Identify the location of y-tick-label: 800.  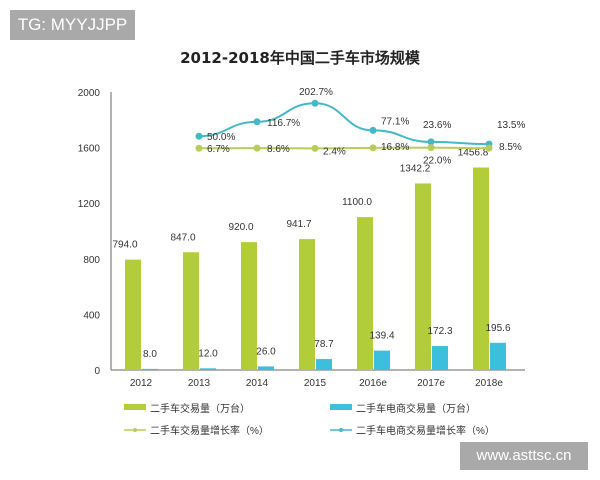
(91, 260).